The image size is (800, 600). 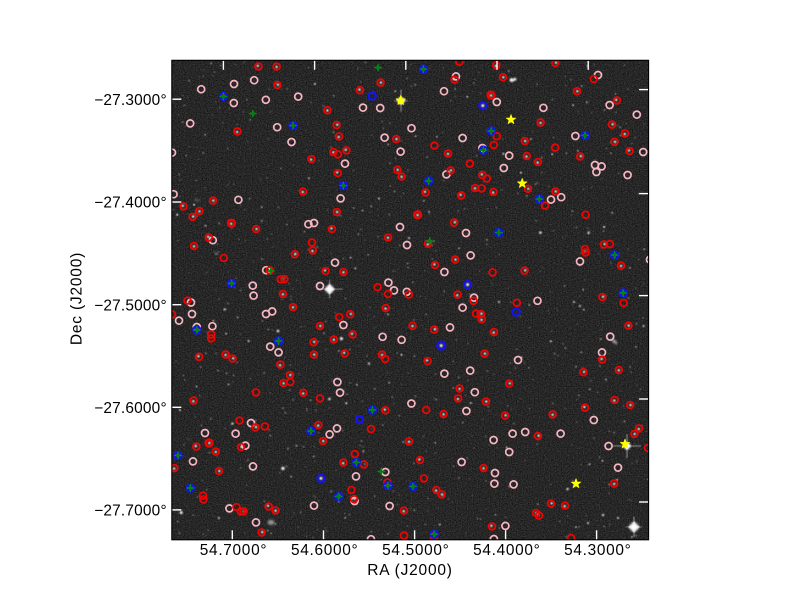 What do you see at coordinates (506, 550) in the screenshot?
I see `svg-text: 54.4000°` at bounding box center [506, 550].